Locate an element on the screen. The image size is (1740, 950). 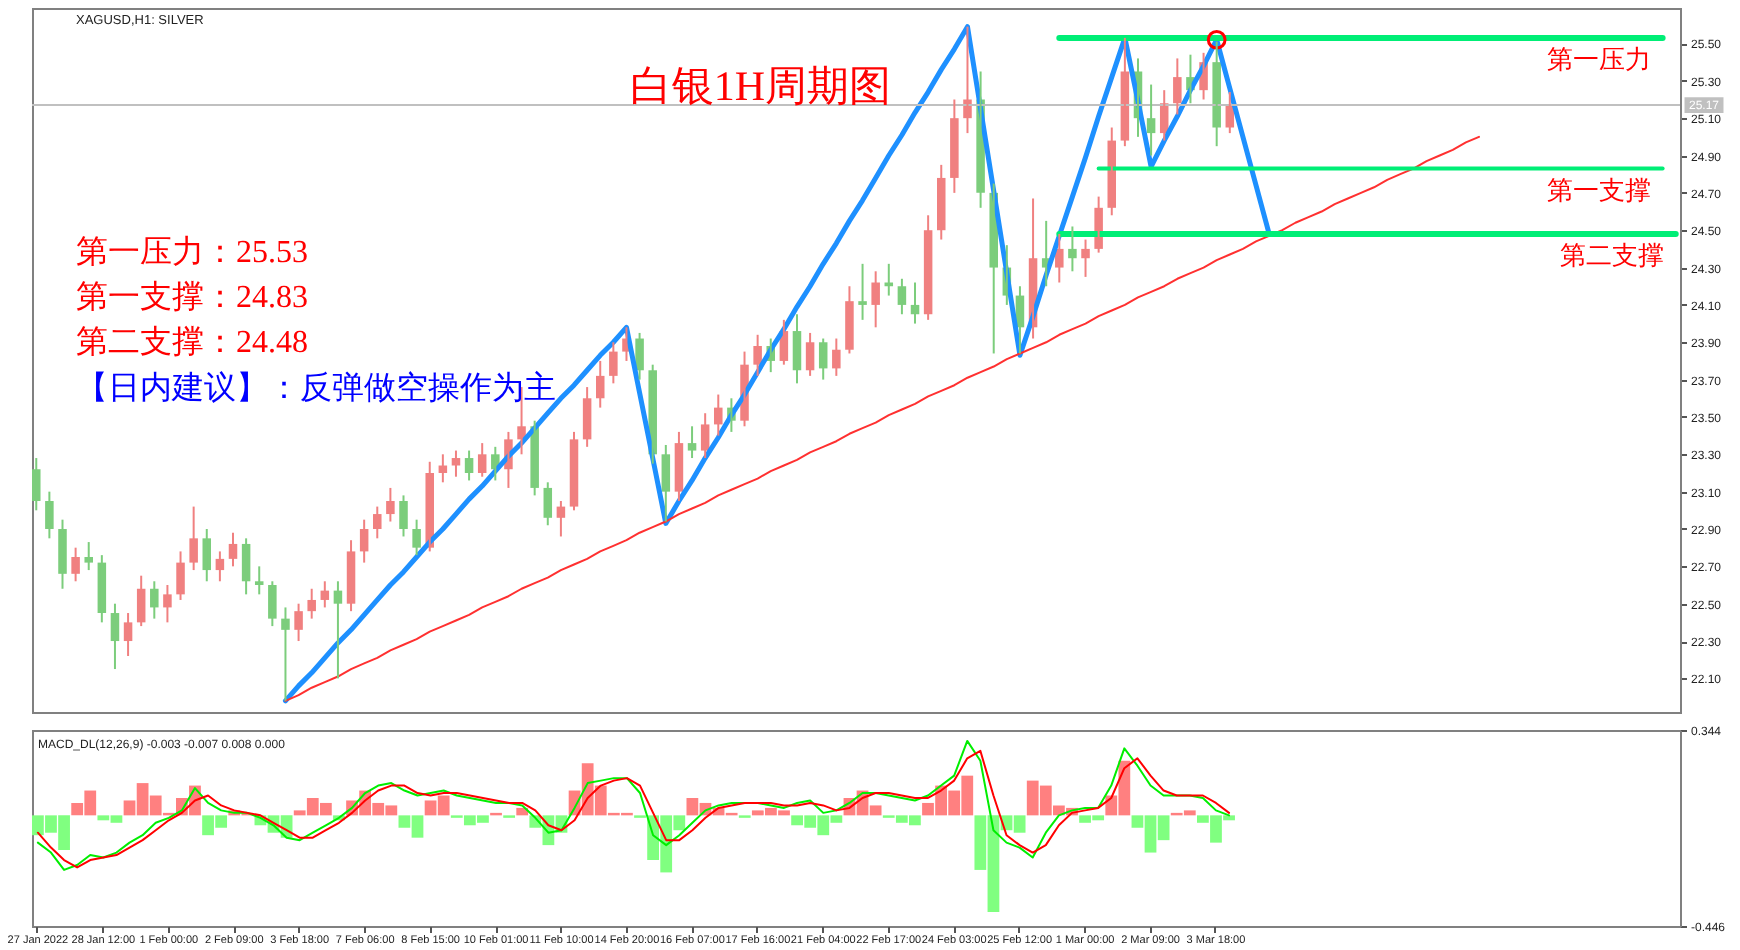
text: 白银1H周期图 is located at coordinates (760, 86).